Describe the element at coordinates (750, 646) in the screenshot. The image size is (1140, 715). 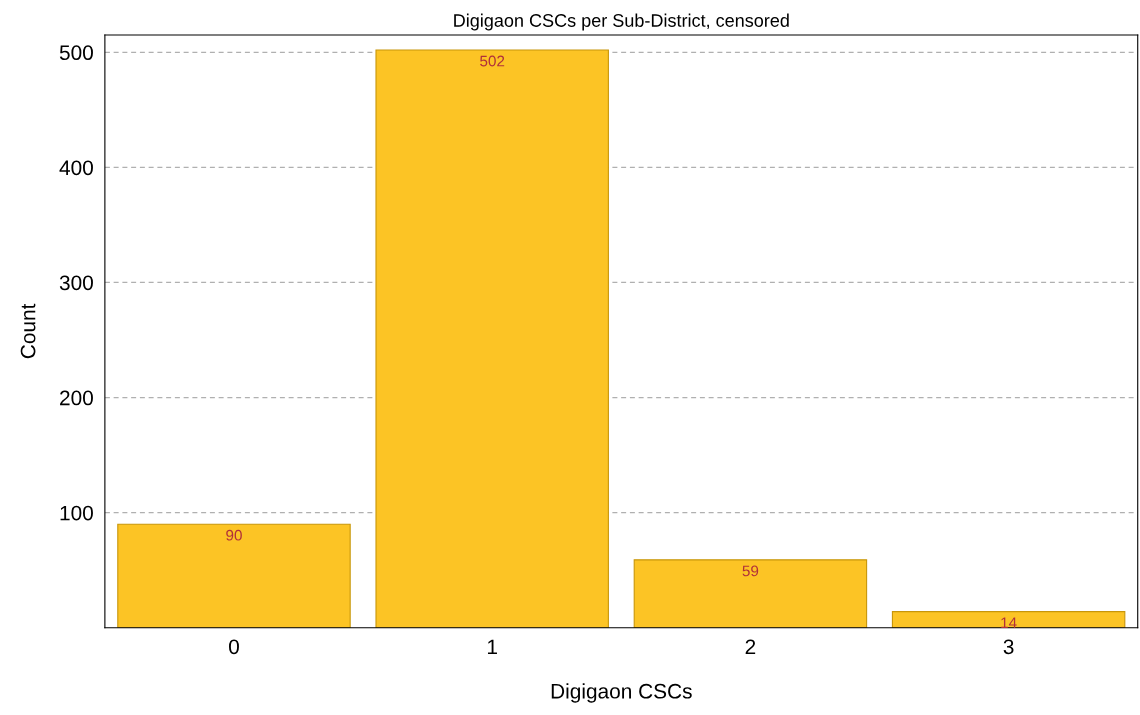
I see `x-tick-label: 2` at that location.